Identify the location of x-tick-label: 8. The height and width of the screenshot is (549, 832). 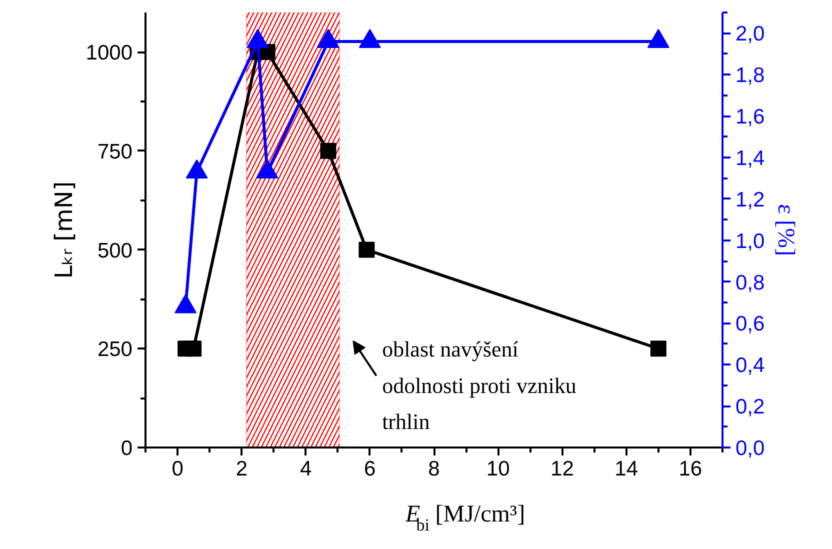
(434, 469).